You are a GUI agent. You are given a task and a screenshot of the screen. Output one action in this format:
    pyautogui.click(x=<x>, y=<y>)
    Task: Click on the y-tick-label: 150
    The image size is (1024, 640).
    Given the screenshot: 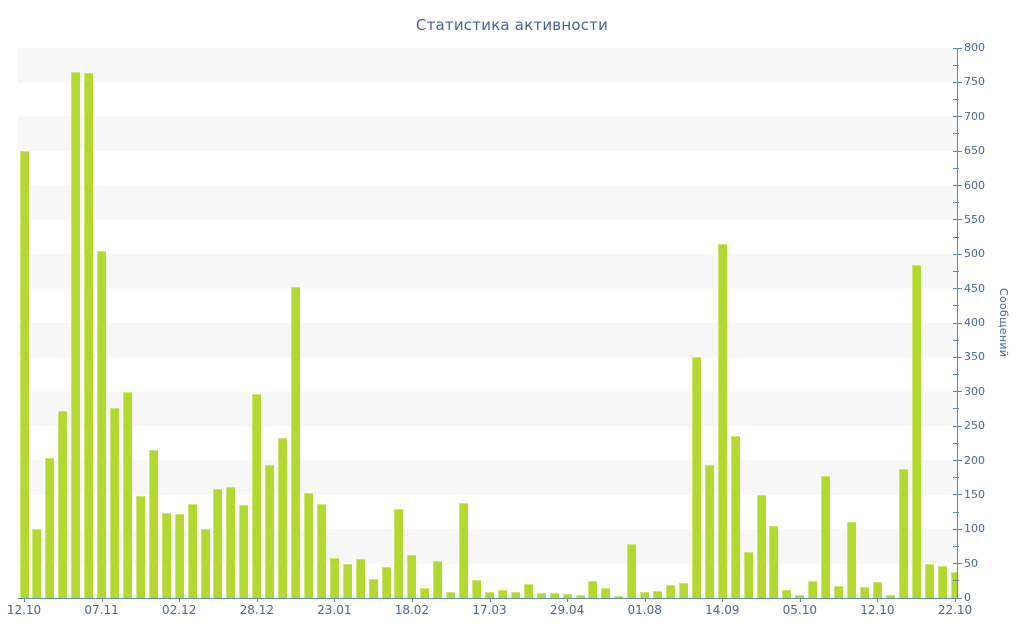 What is the action you would take?
    pyautogui.click(x=974, y=494)
    